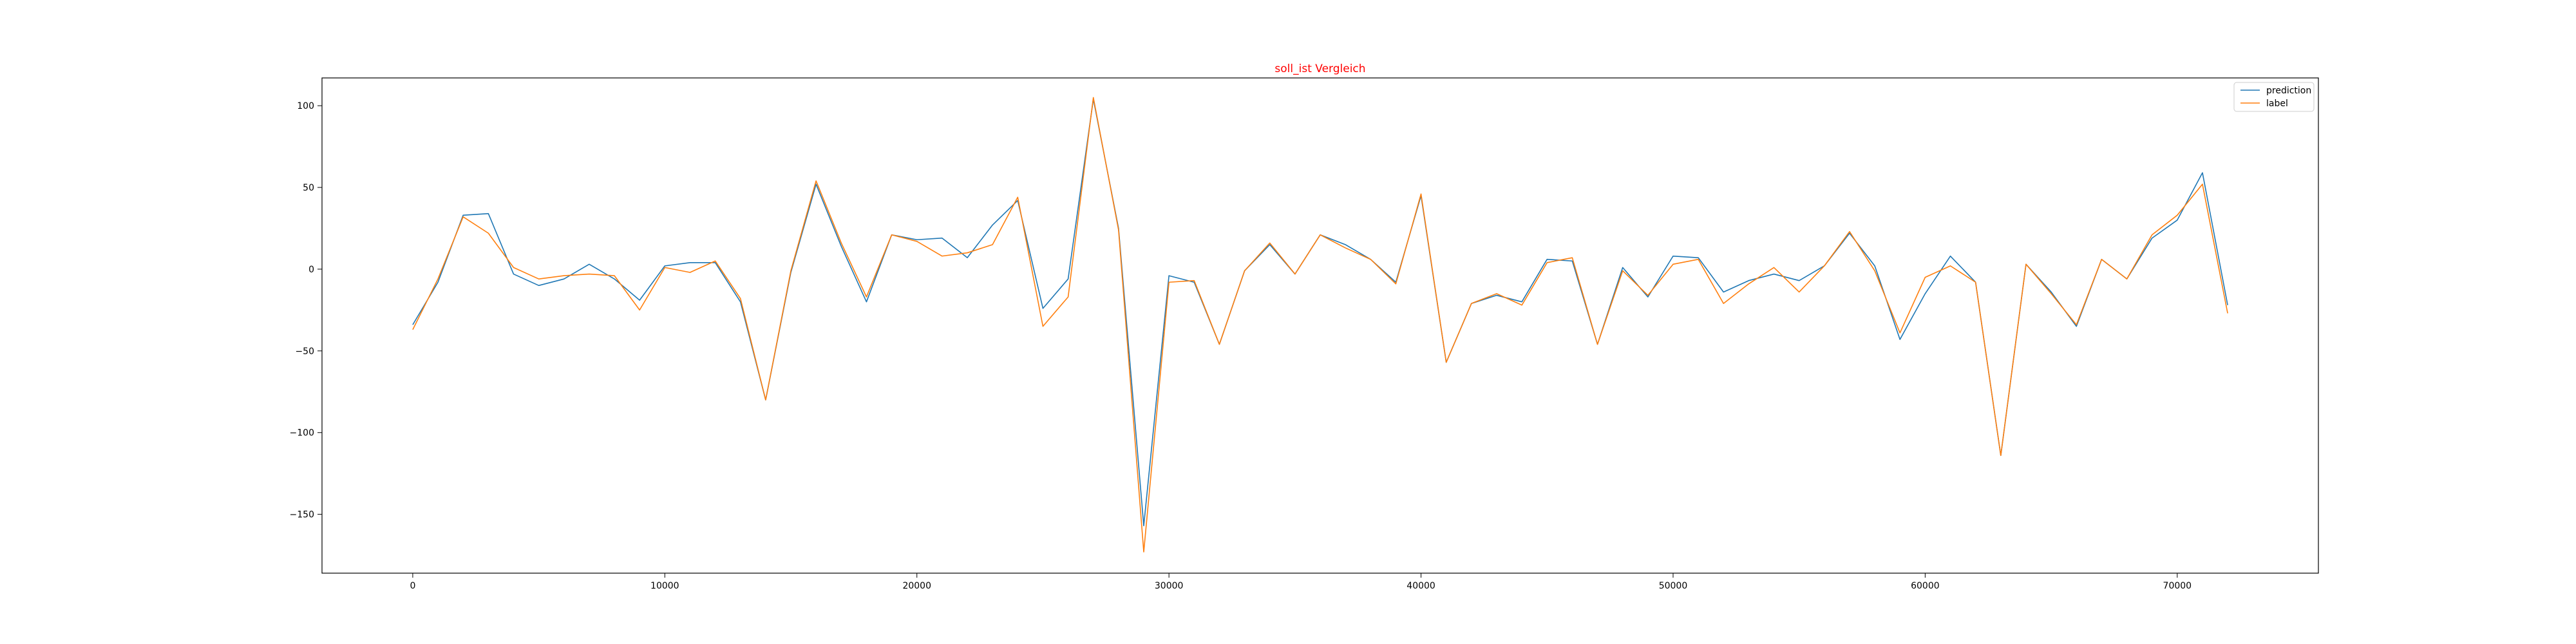 Image resolution: width=2576 pixels, height=644 pixels. I want to click on x-tick-label: 40000, so click(1420, 586).